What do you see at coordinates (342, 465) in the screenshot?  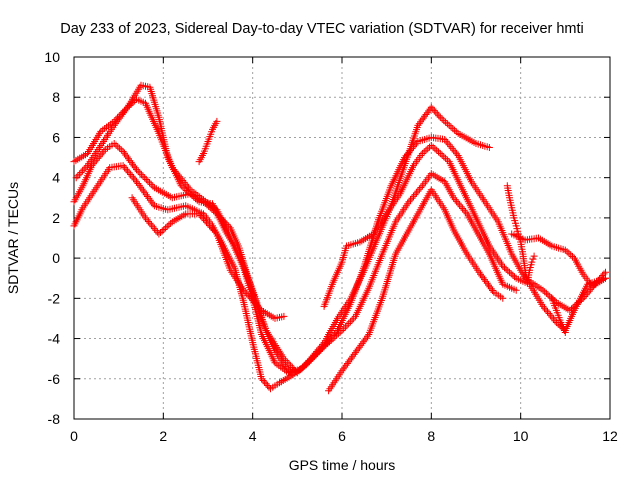 I see `x-axis-label: GPS time / hours` at bounding box center [342, 465].